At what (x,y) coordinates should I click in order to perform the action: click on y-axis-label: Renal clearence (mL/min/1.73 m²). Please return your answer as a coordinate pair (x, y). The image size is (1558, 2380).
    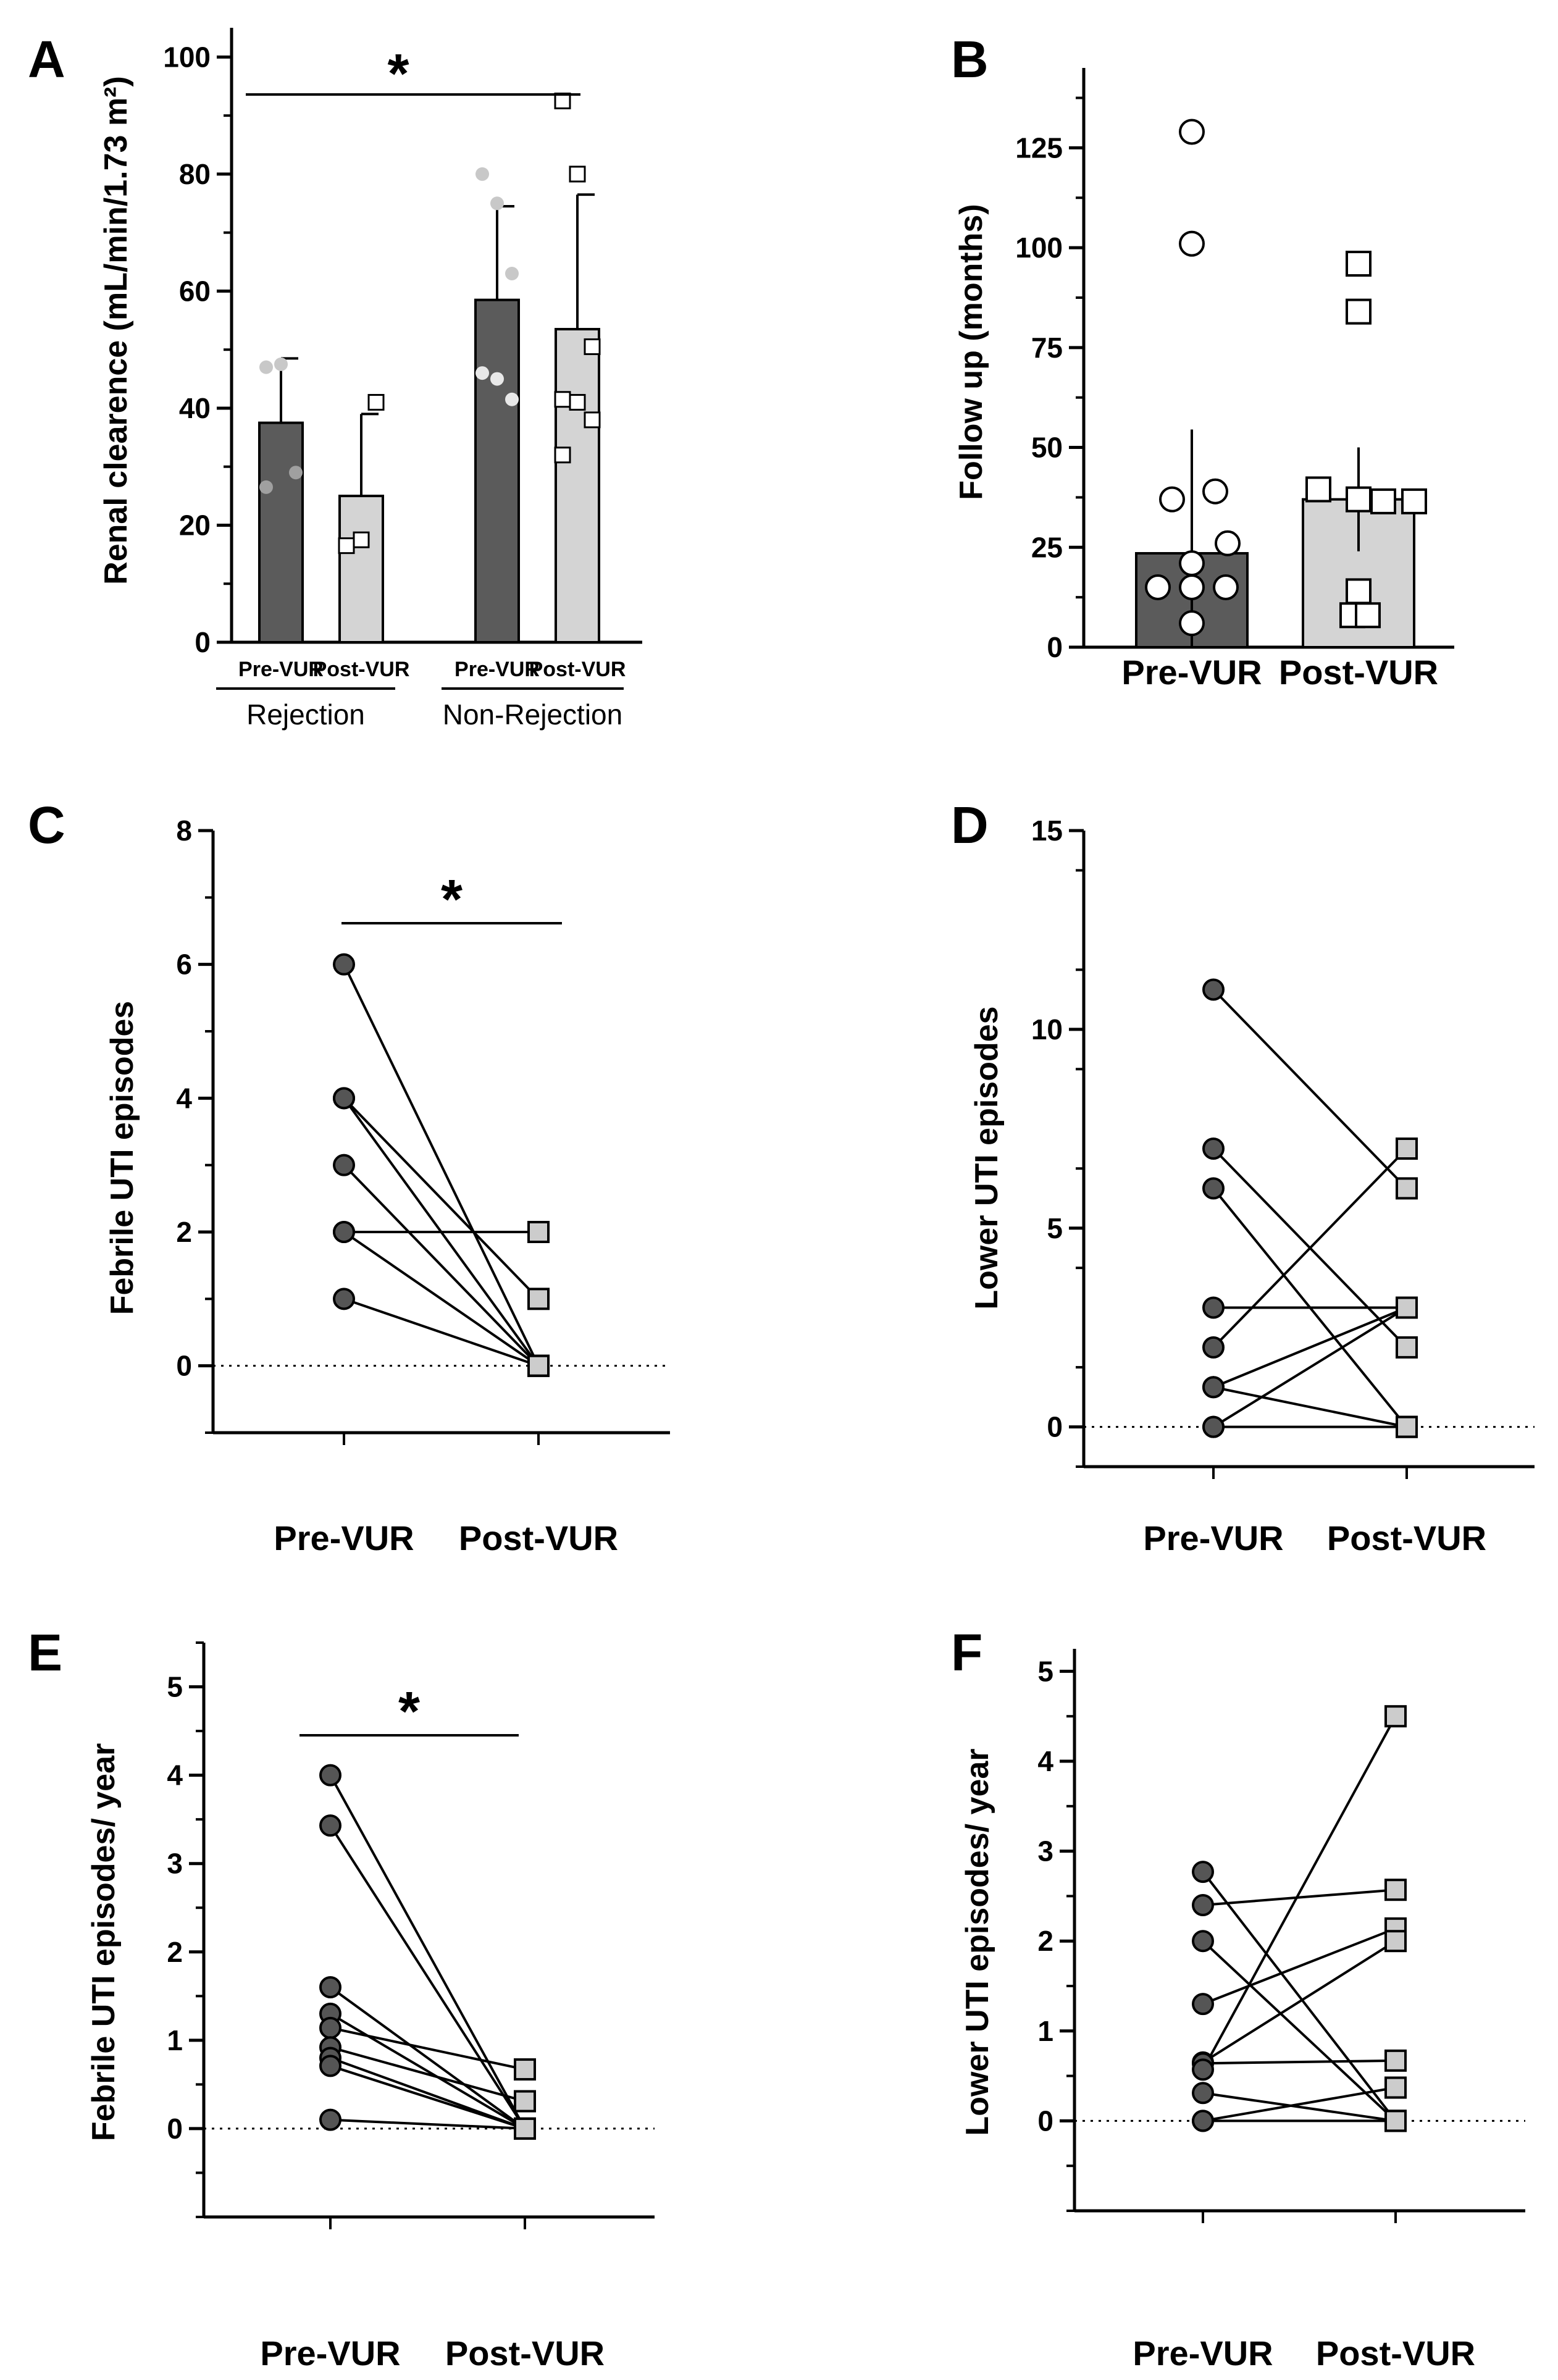
    Looking at the image, I should click on (116, 330).